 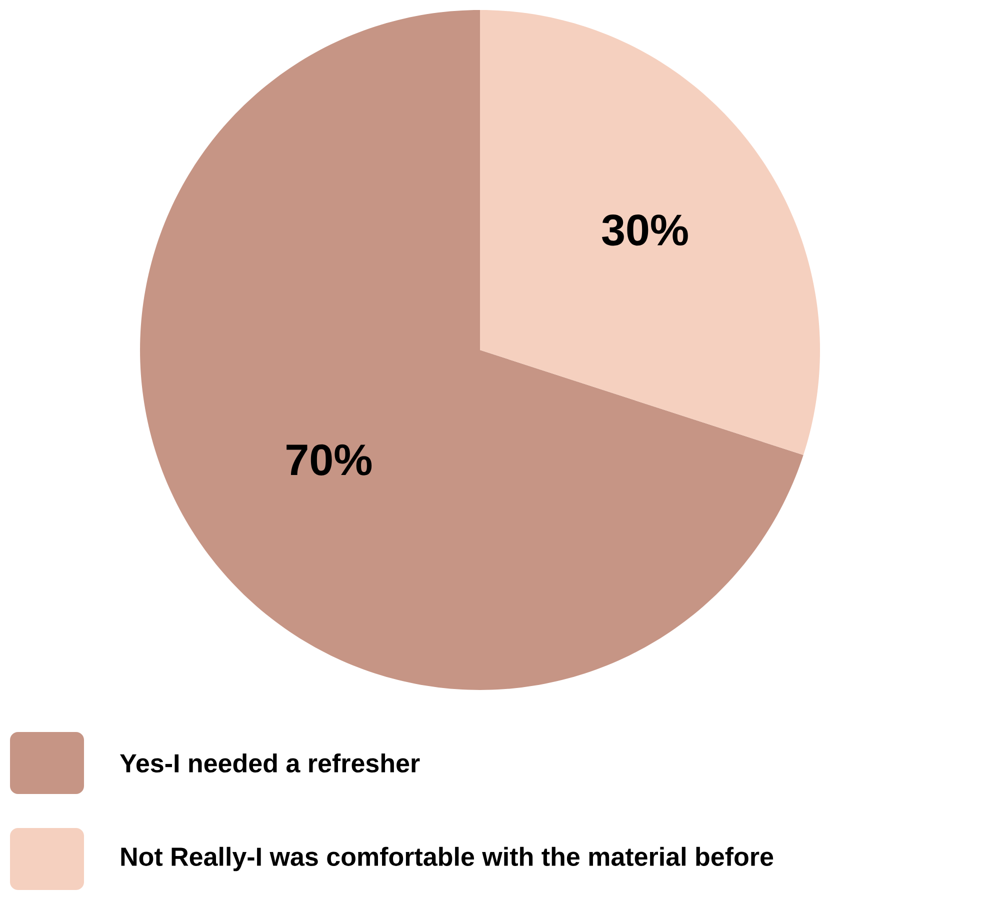 What do you see at coordinates (329, 460) in the screenshot?
I see `data-label: 70%` at bounding box center [329, 460].